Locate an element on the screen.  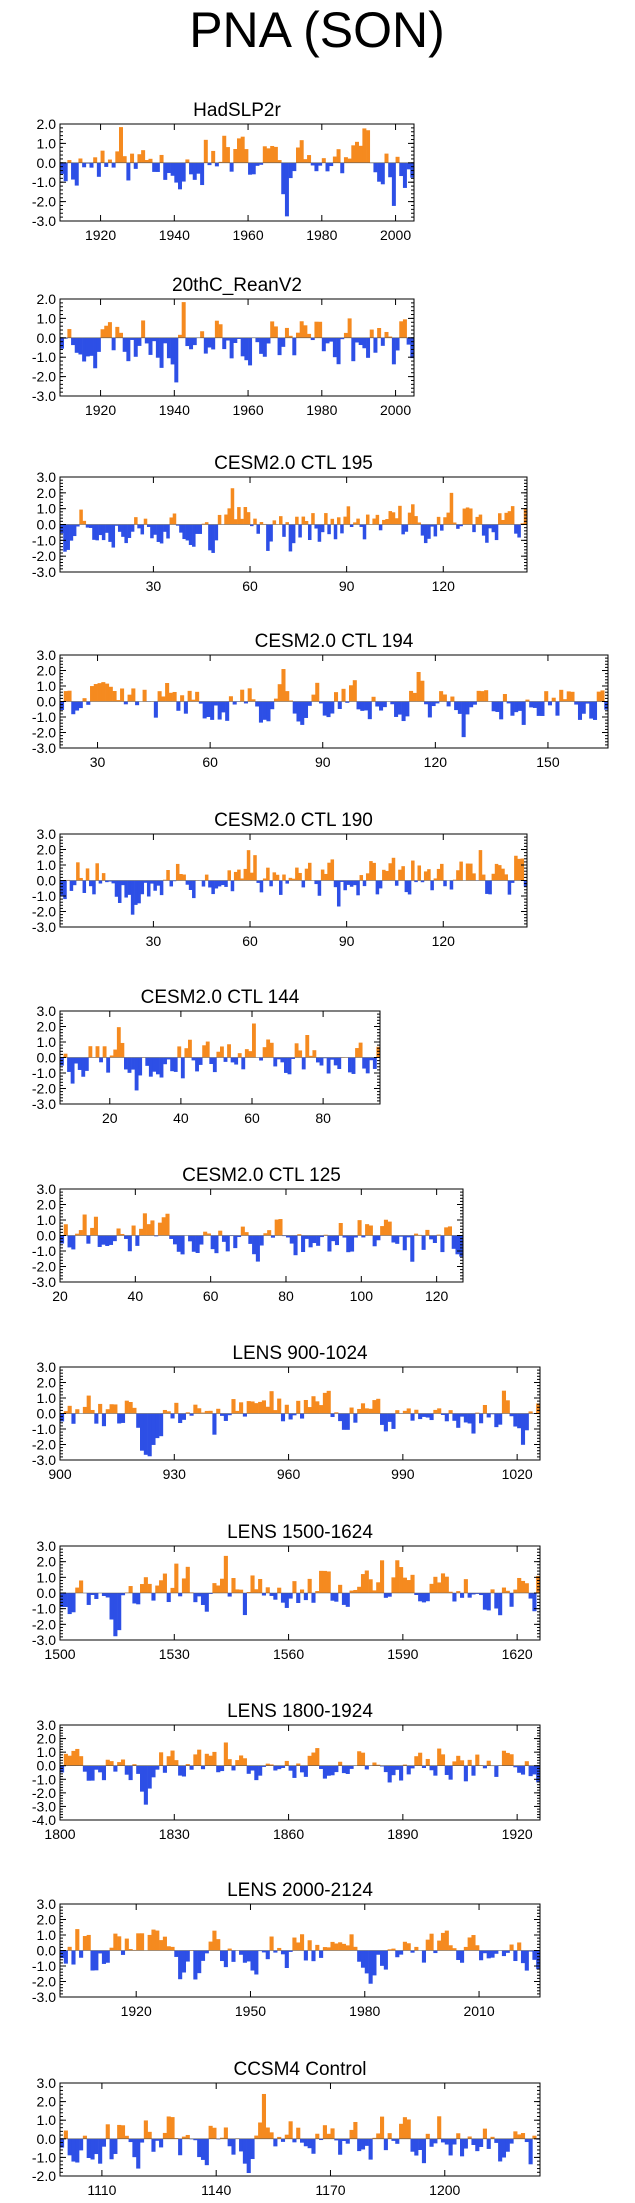
x-tick-label: 120 is located at coordinates (437, 1296).